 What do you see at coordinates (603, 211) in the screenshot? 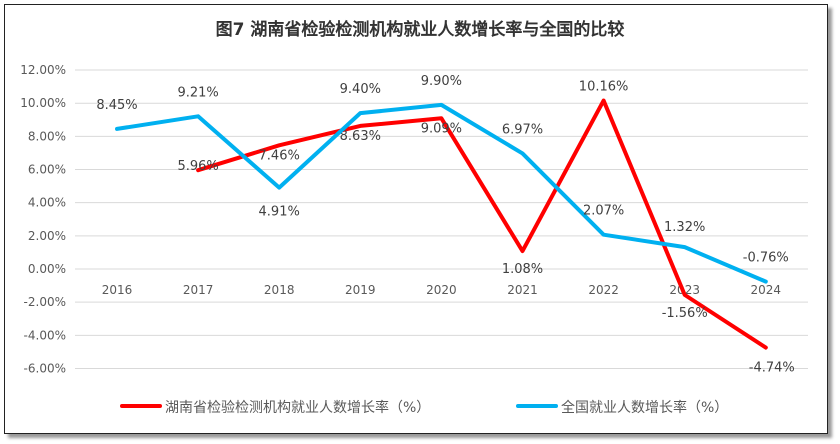
I see `data-label: 2.07%` at bounding box center [603, 211].